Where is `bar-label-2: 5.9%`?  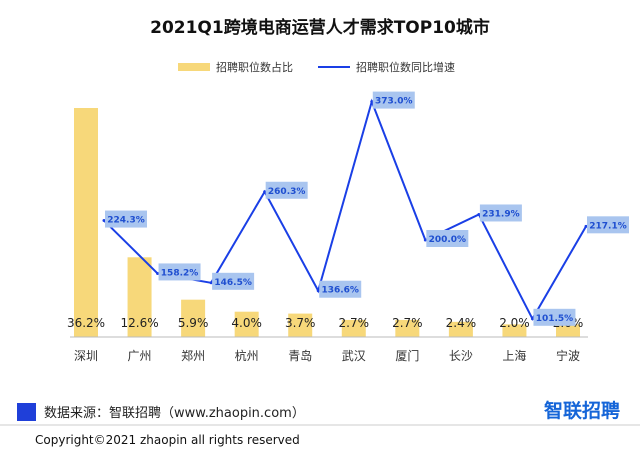 bar-label-2: 5.9% is located at coordinates (193, 323).